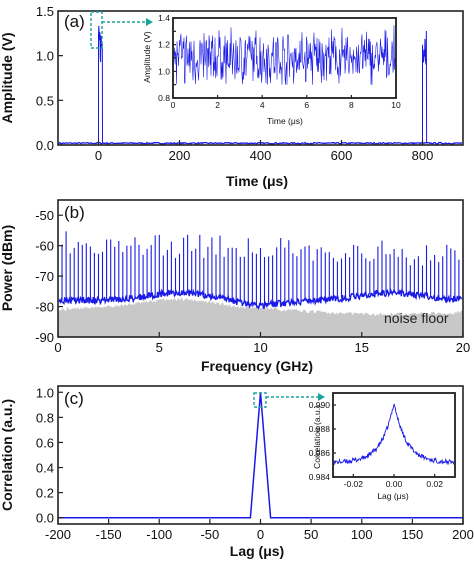 The height and width of the screenshot is (562, 474). What do you see at coordinates (45, 518) in the screenshot?
I see `panel-c-ytick-label: 0.0` at bounding box center [45, 518].